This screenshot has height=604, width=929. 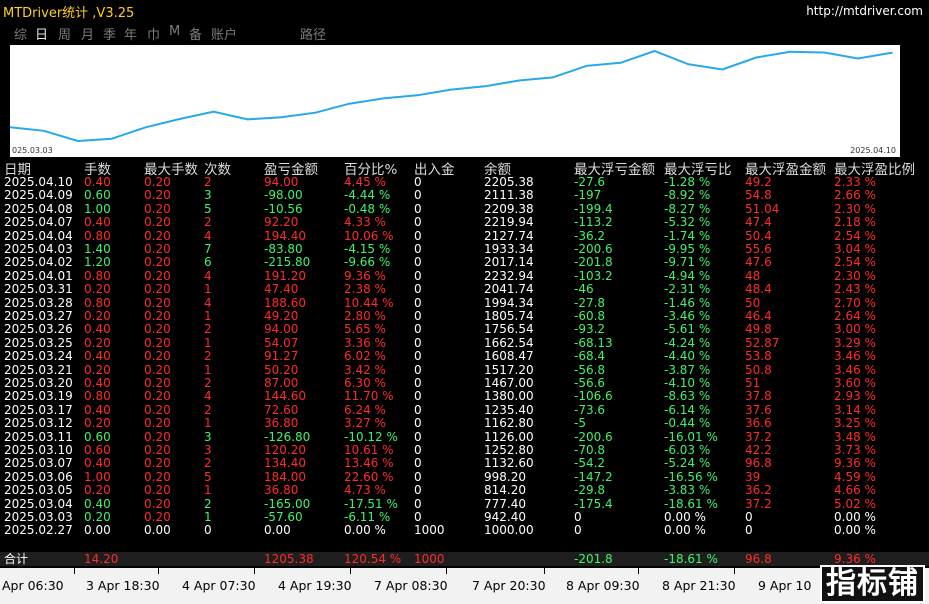 I want to click on tab-6: 巾, so click(x=154, y=35).